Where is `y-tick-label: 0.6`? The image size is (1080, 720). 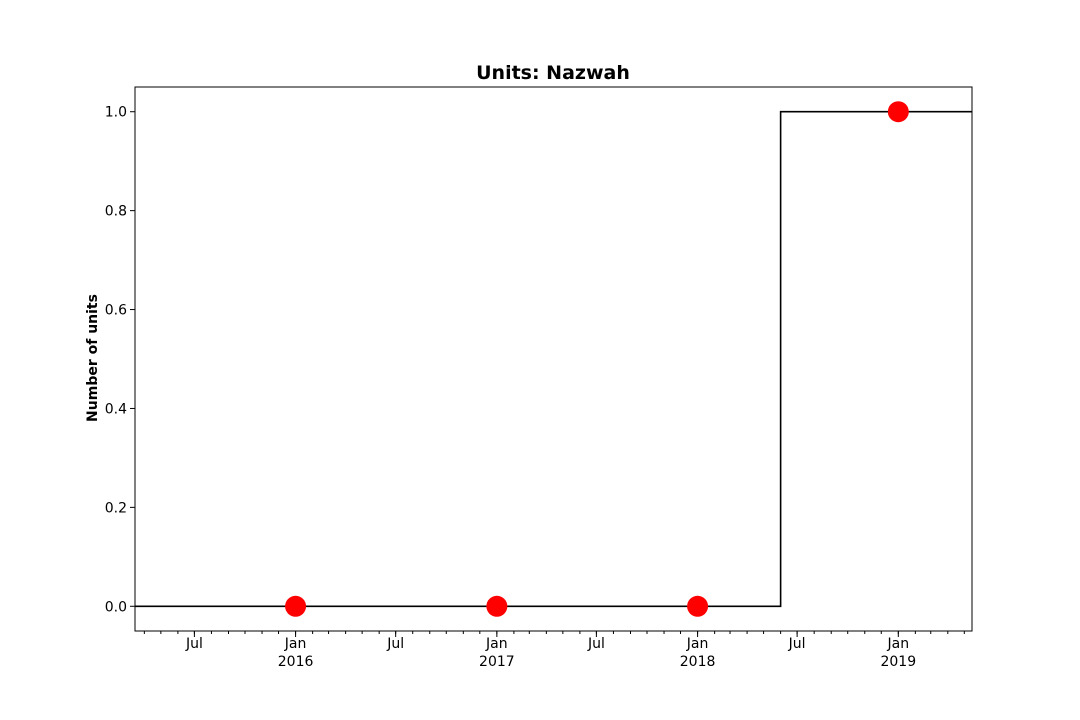
y-tick-label: 0.6 is located at coordinates (116, 311).